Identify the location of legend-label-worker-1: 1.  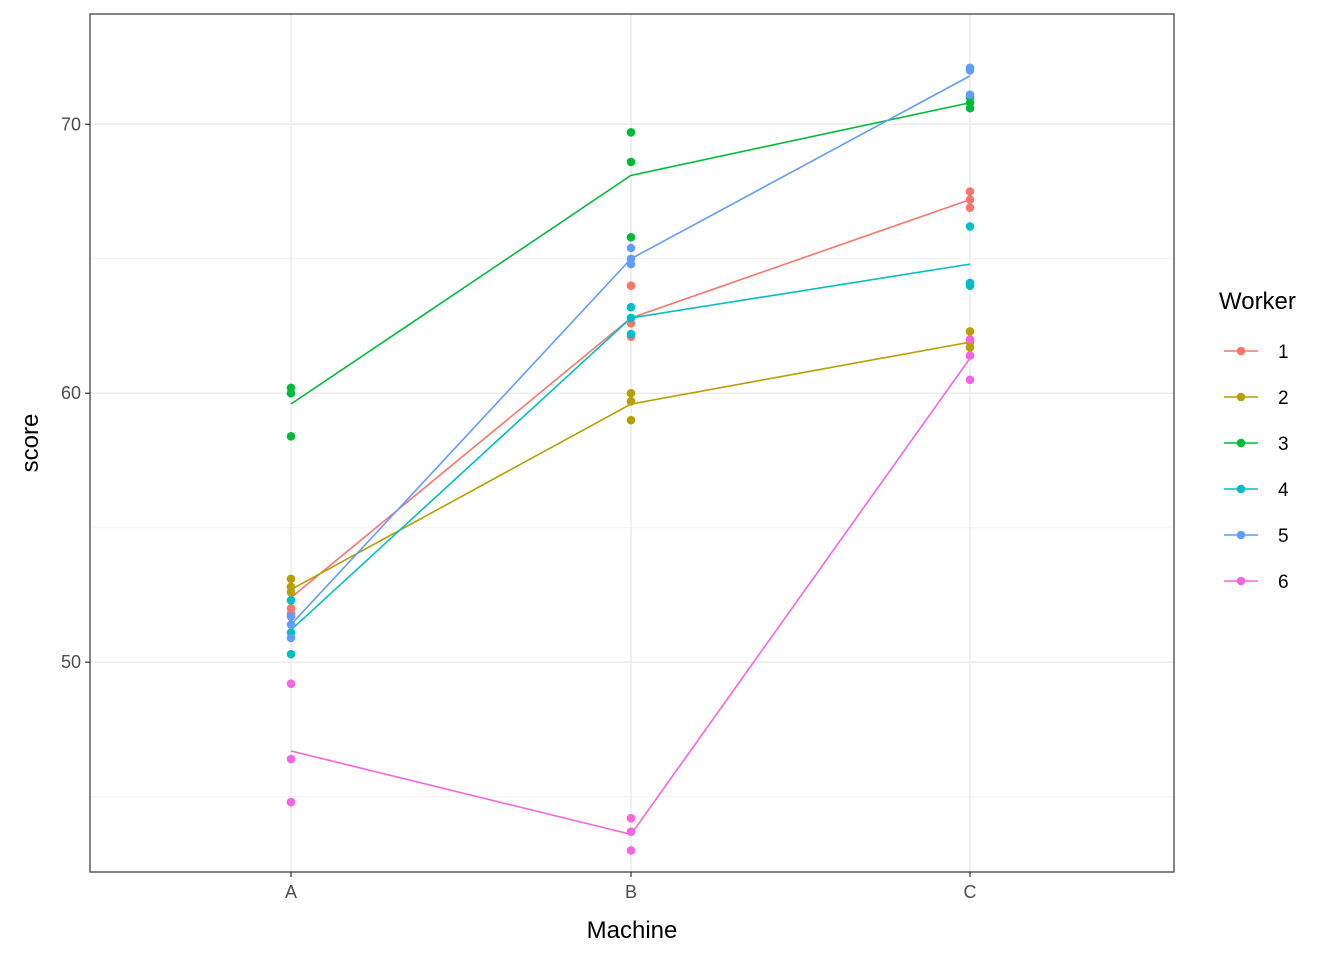
(1283, 352).